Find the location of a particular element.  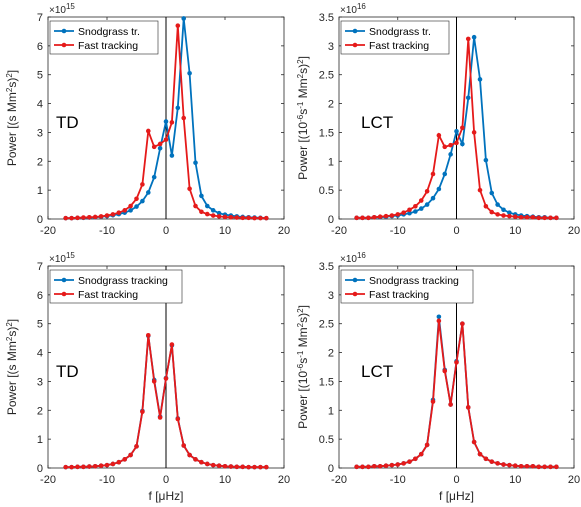

y-tick-label: 2 is located at coordinates (40, 162).